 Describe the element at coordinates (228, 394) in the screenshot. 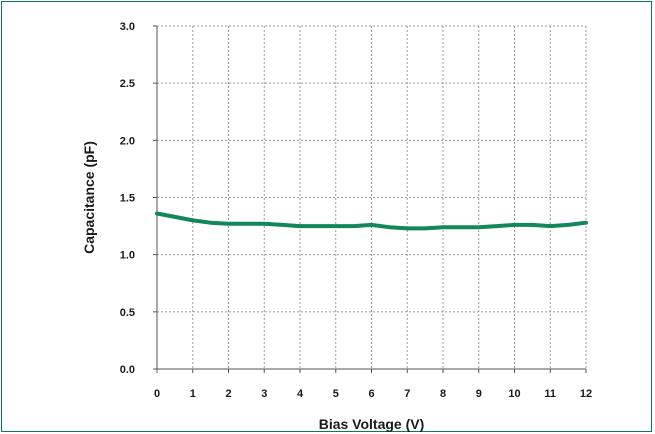

I see `x-tick-label: 2` at that location.